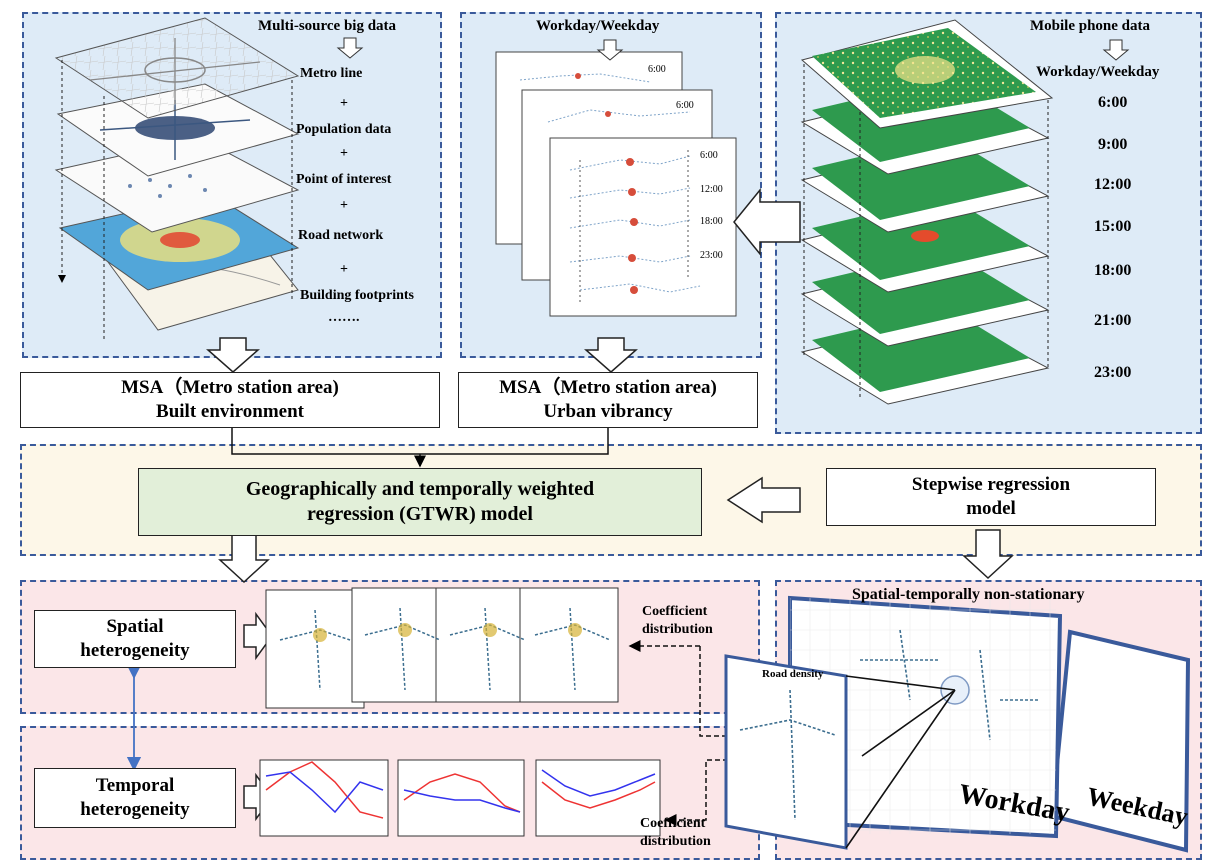 This screenshot has width=1213, height=868. Describe the element at coordinates (420, 489) in the screenshot. I see `gtwr-line1: Geographically and temporally weighted` at that location.